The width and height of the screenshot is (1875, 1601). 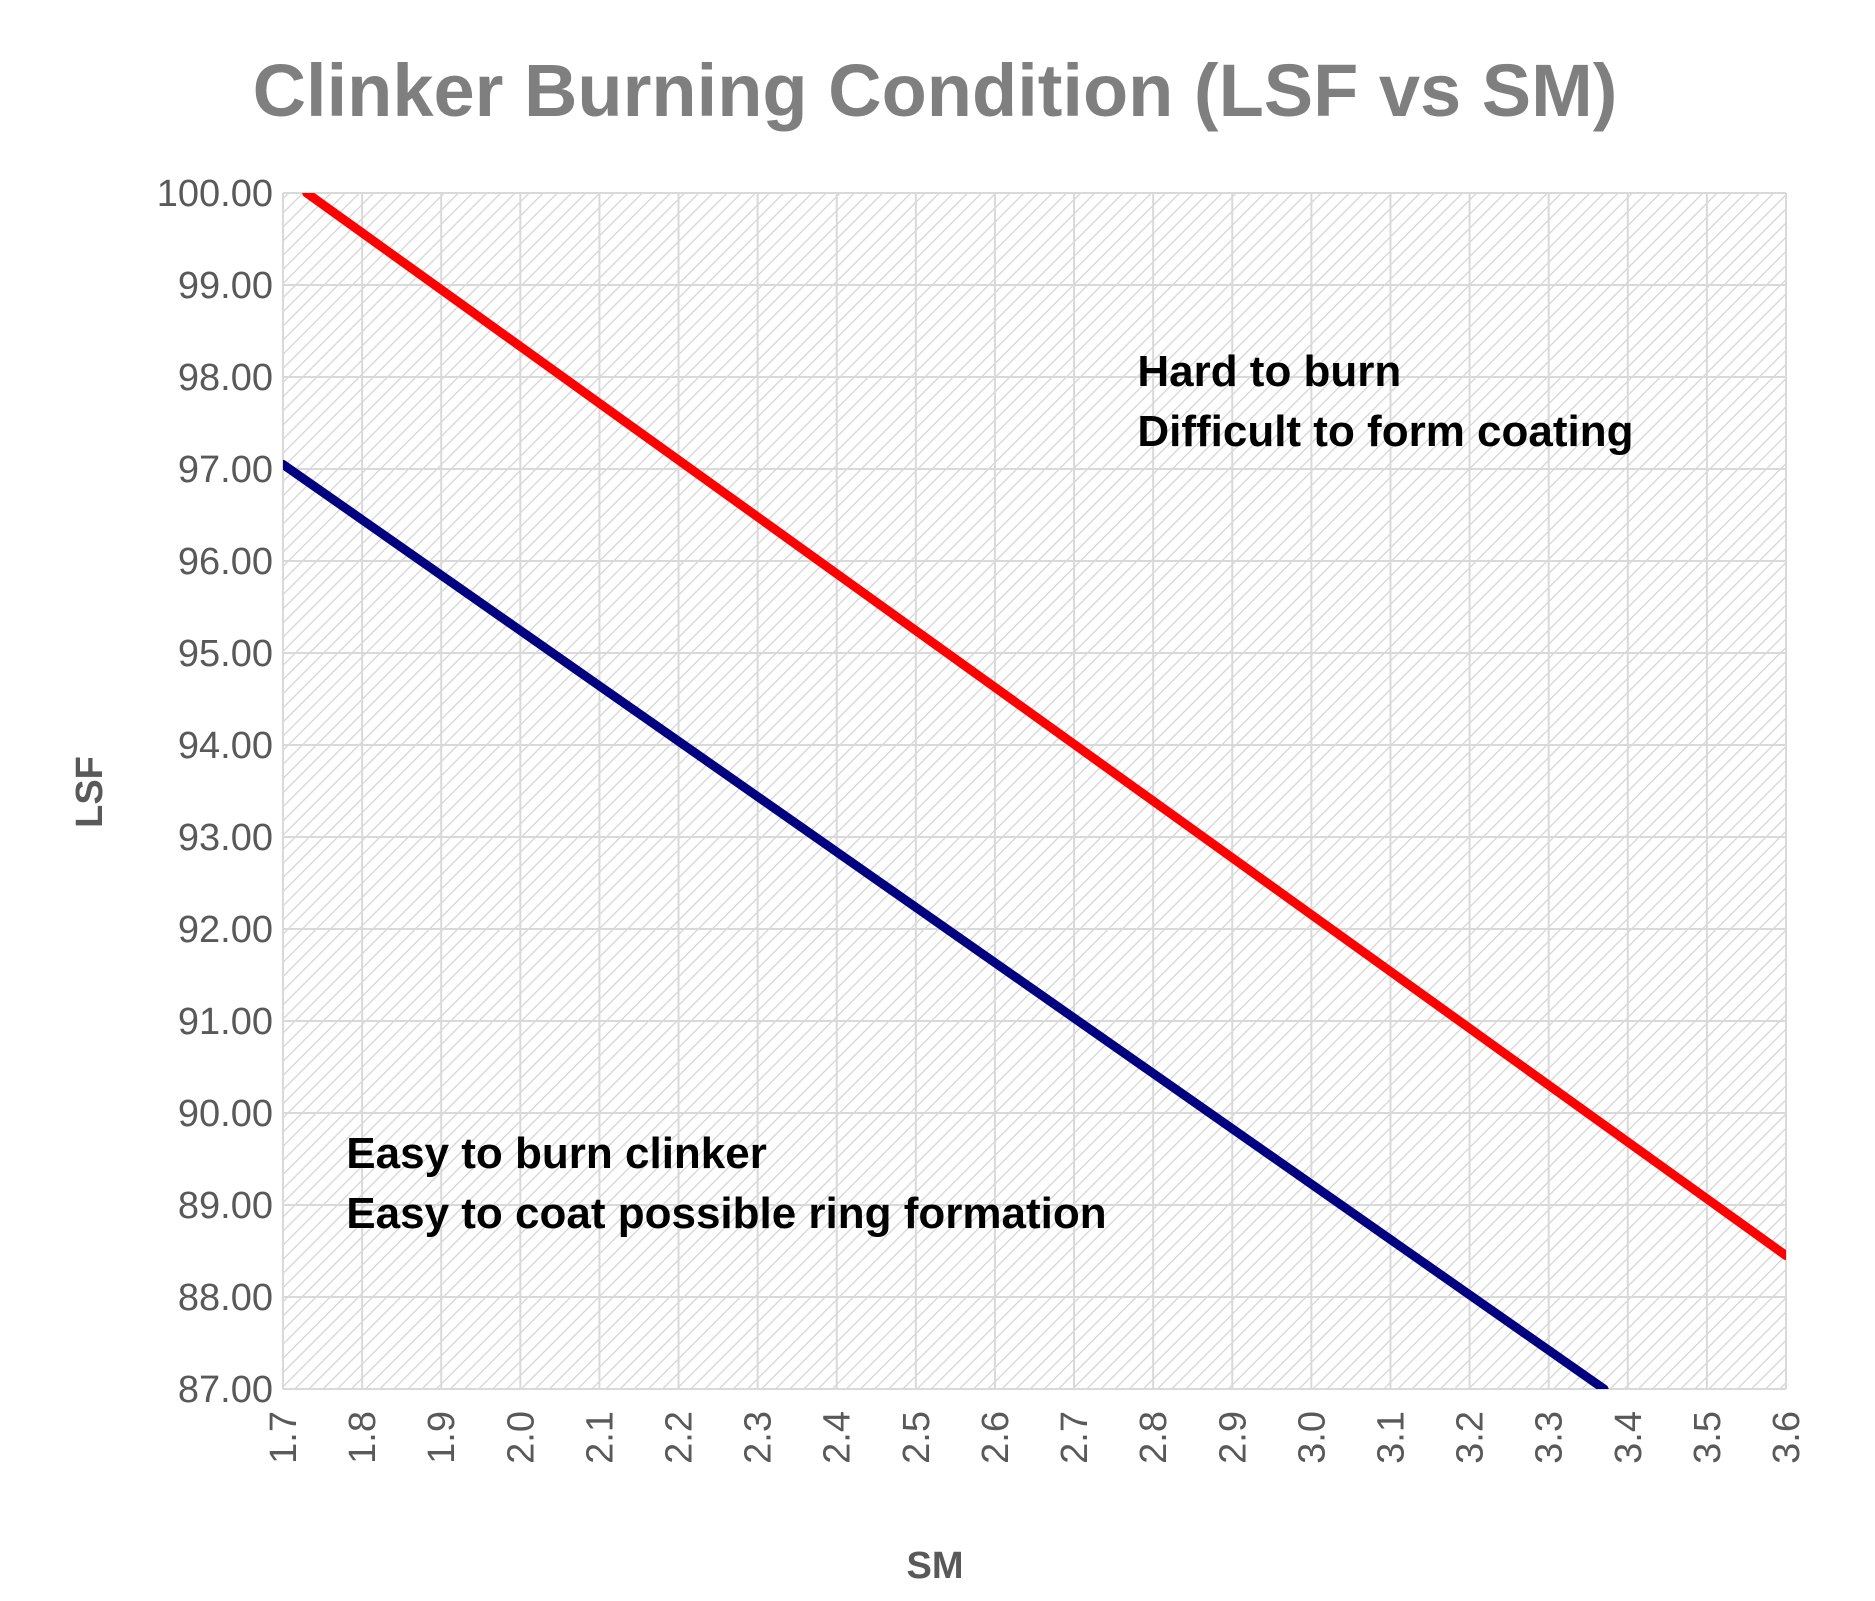 What do you see at coordinates (215, 194) in the screenshot?
I see `y-tick-label: 100.00` at bounding box center [215, 194].